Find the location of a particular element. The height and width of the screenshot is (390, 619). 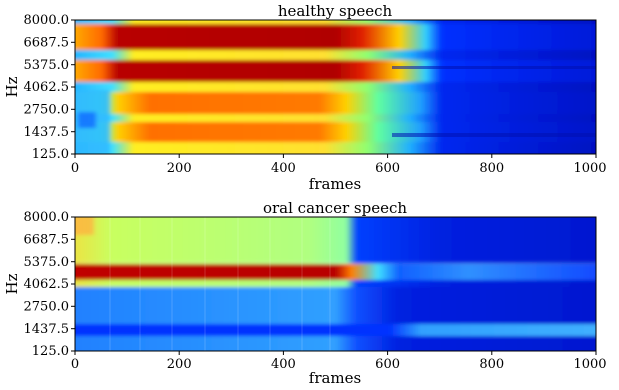

x-axis-oral-cancer: 0 200 400 600 800 1000 frames is located at coordinates (339, 369).